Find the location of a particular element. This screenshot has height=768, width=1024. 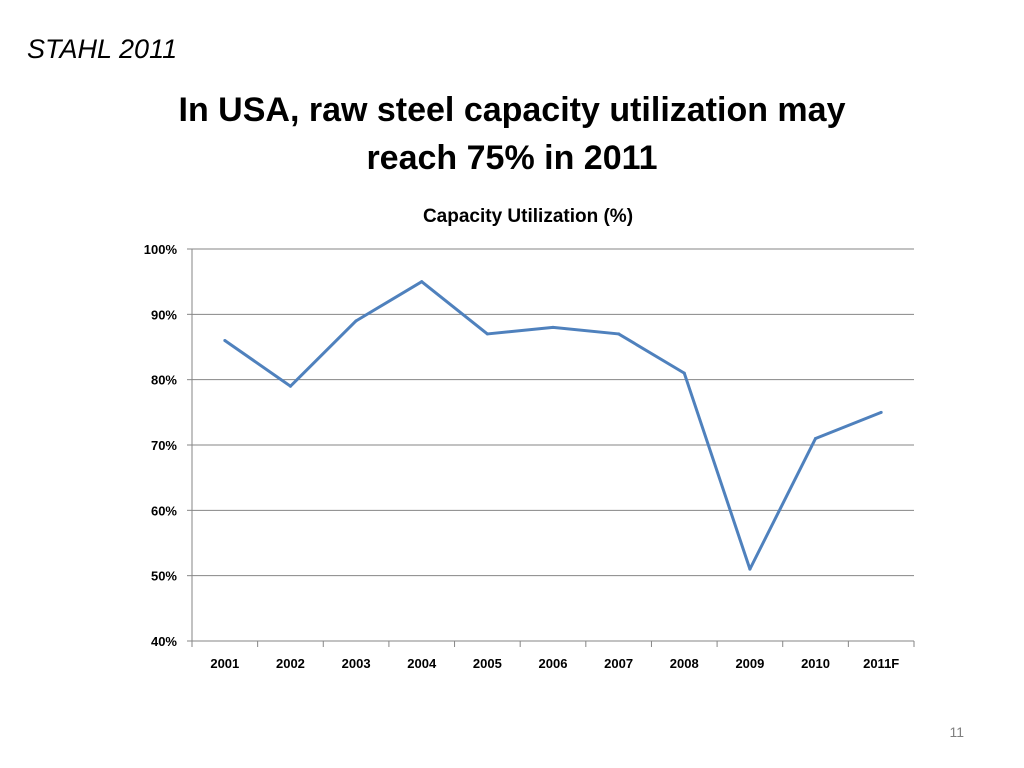

y-tick-label: 50% is located at coordinates (164, 576).